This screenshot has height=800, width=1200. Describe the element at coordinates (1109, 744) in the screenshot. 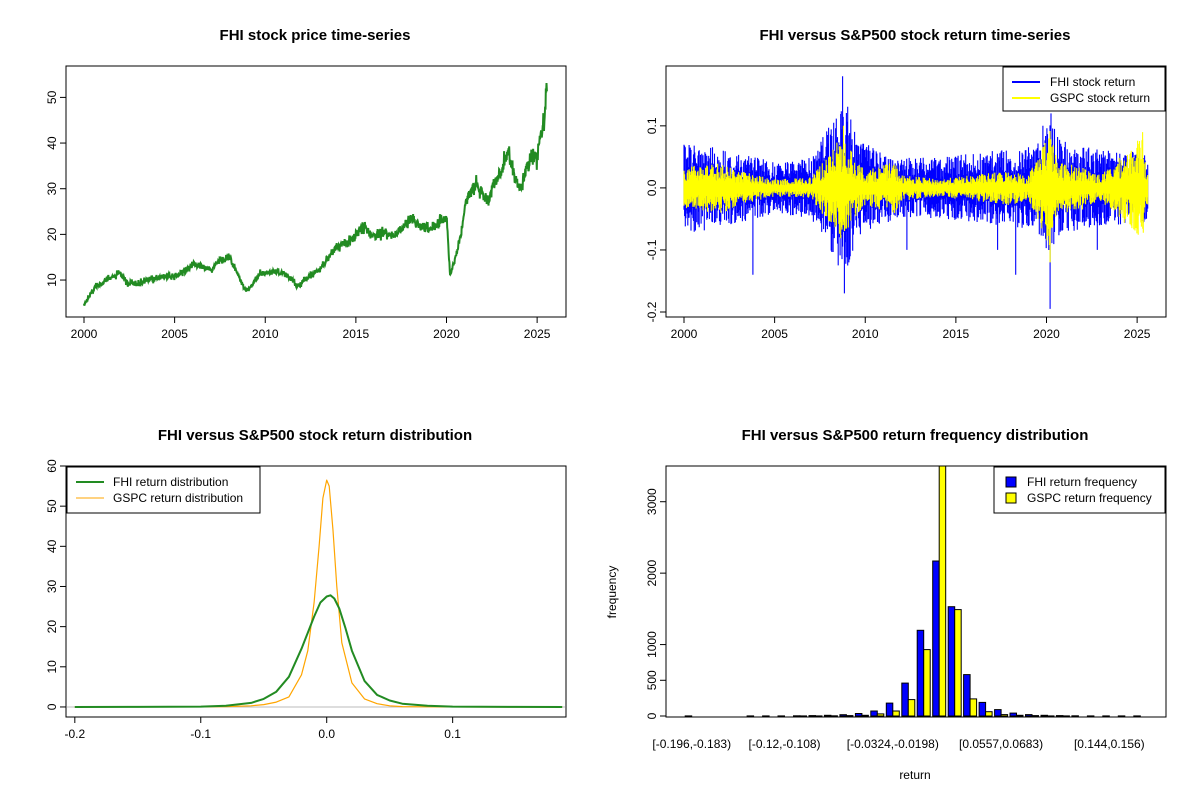

I see `histogram-x-tick-label: [0.144,0.156)` at that location.